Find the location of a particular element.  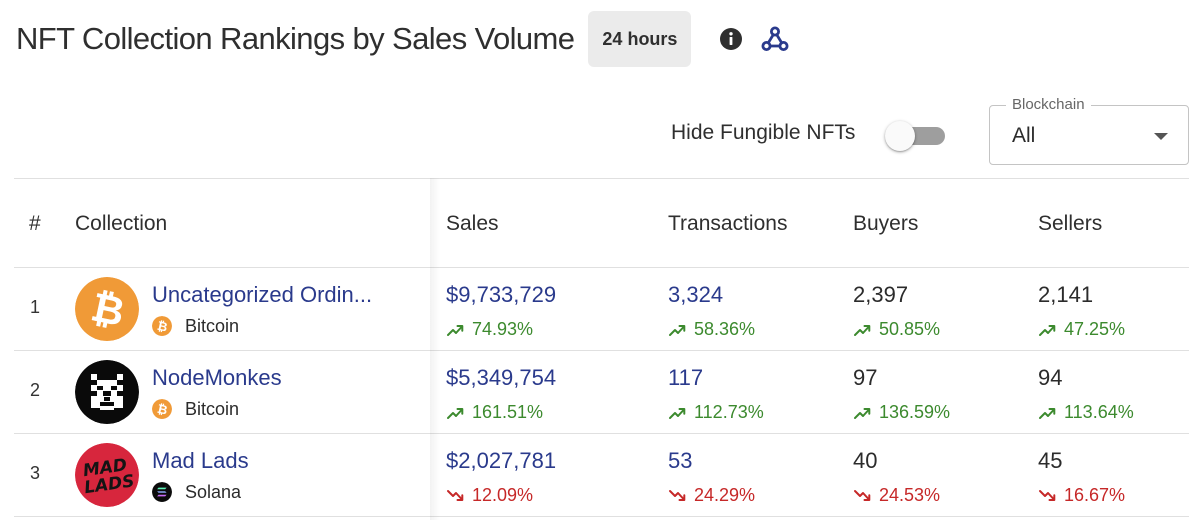

sellers-change-value: 16.67% is located at coordinates (1095, 495).